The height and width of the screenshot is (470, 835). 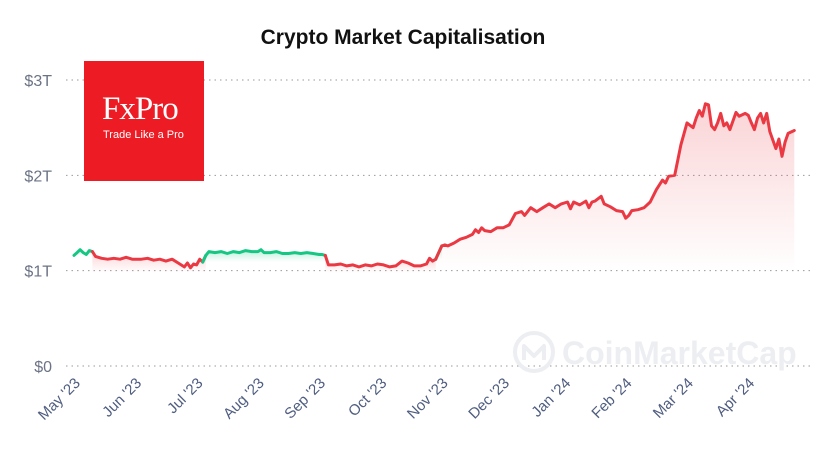 What do you see at coordinates (735, 397) in the screenshot?
I see `x-tick-label: Apr '24` at bounding box center [735, 397].